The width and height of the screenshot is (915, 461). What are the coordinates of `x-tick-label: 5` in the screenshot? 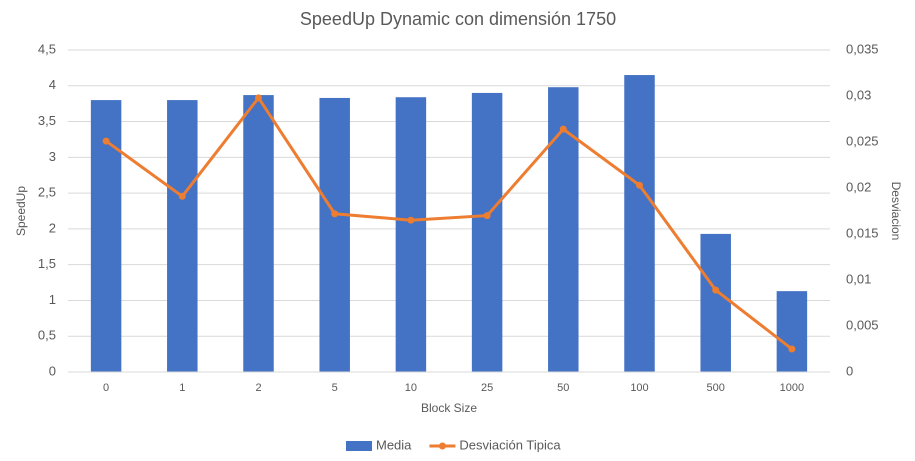 It's located at (335, 388).